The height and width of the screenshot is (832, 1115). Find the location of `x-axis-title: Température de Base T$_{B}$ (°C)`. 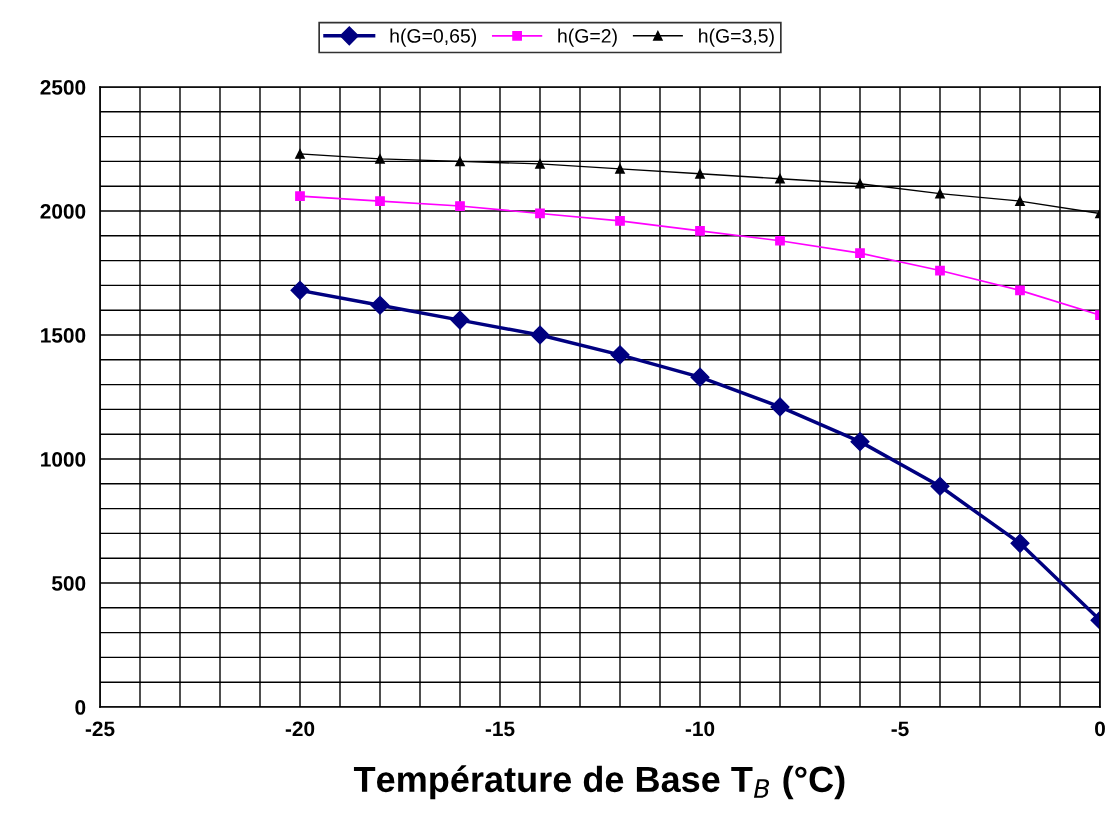

x-axis-title: Température de Base T$_{B}$ (°C) is located at coordinates (599, 782).